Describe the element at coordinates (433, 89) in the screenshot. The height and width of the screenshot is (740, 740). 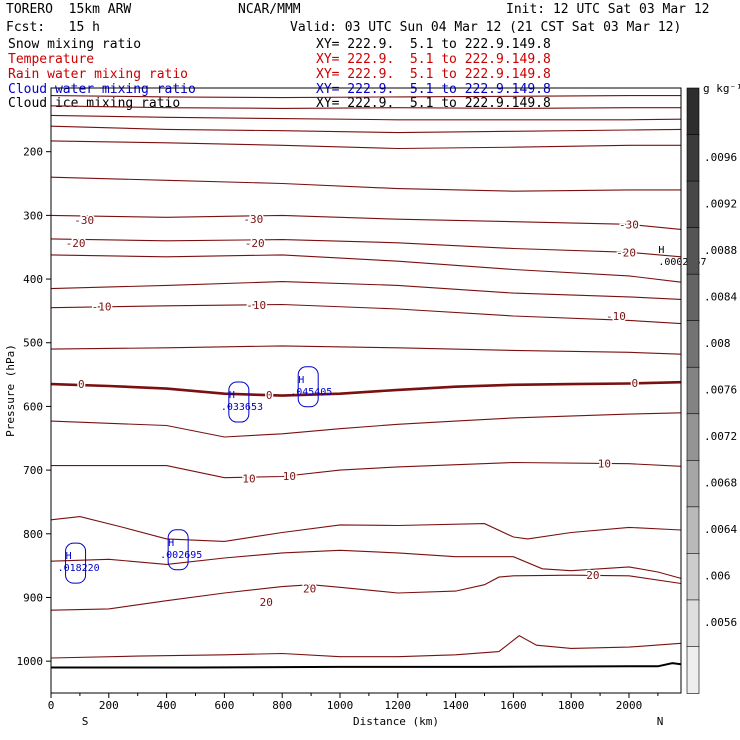
I see `field-xy-cloud-water: XY= 222.9. 5.1 to 222.9.149.8` at that location.